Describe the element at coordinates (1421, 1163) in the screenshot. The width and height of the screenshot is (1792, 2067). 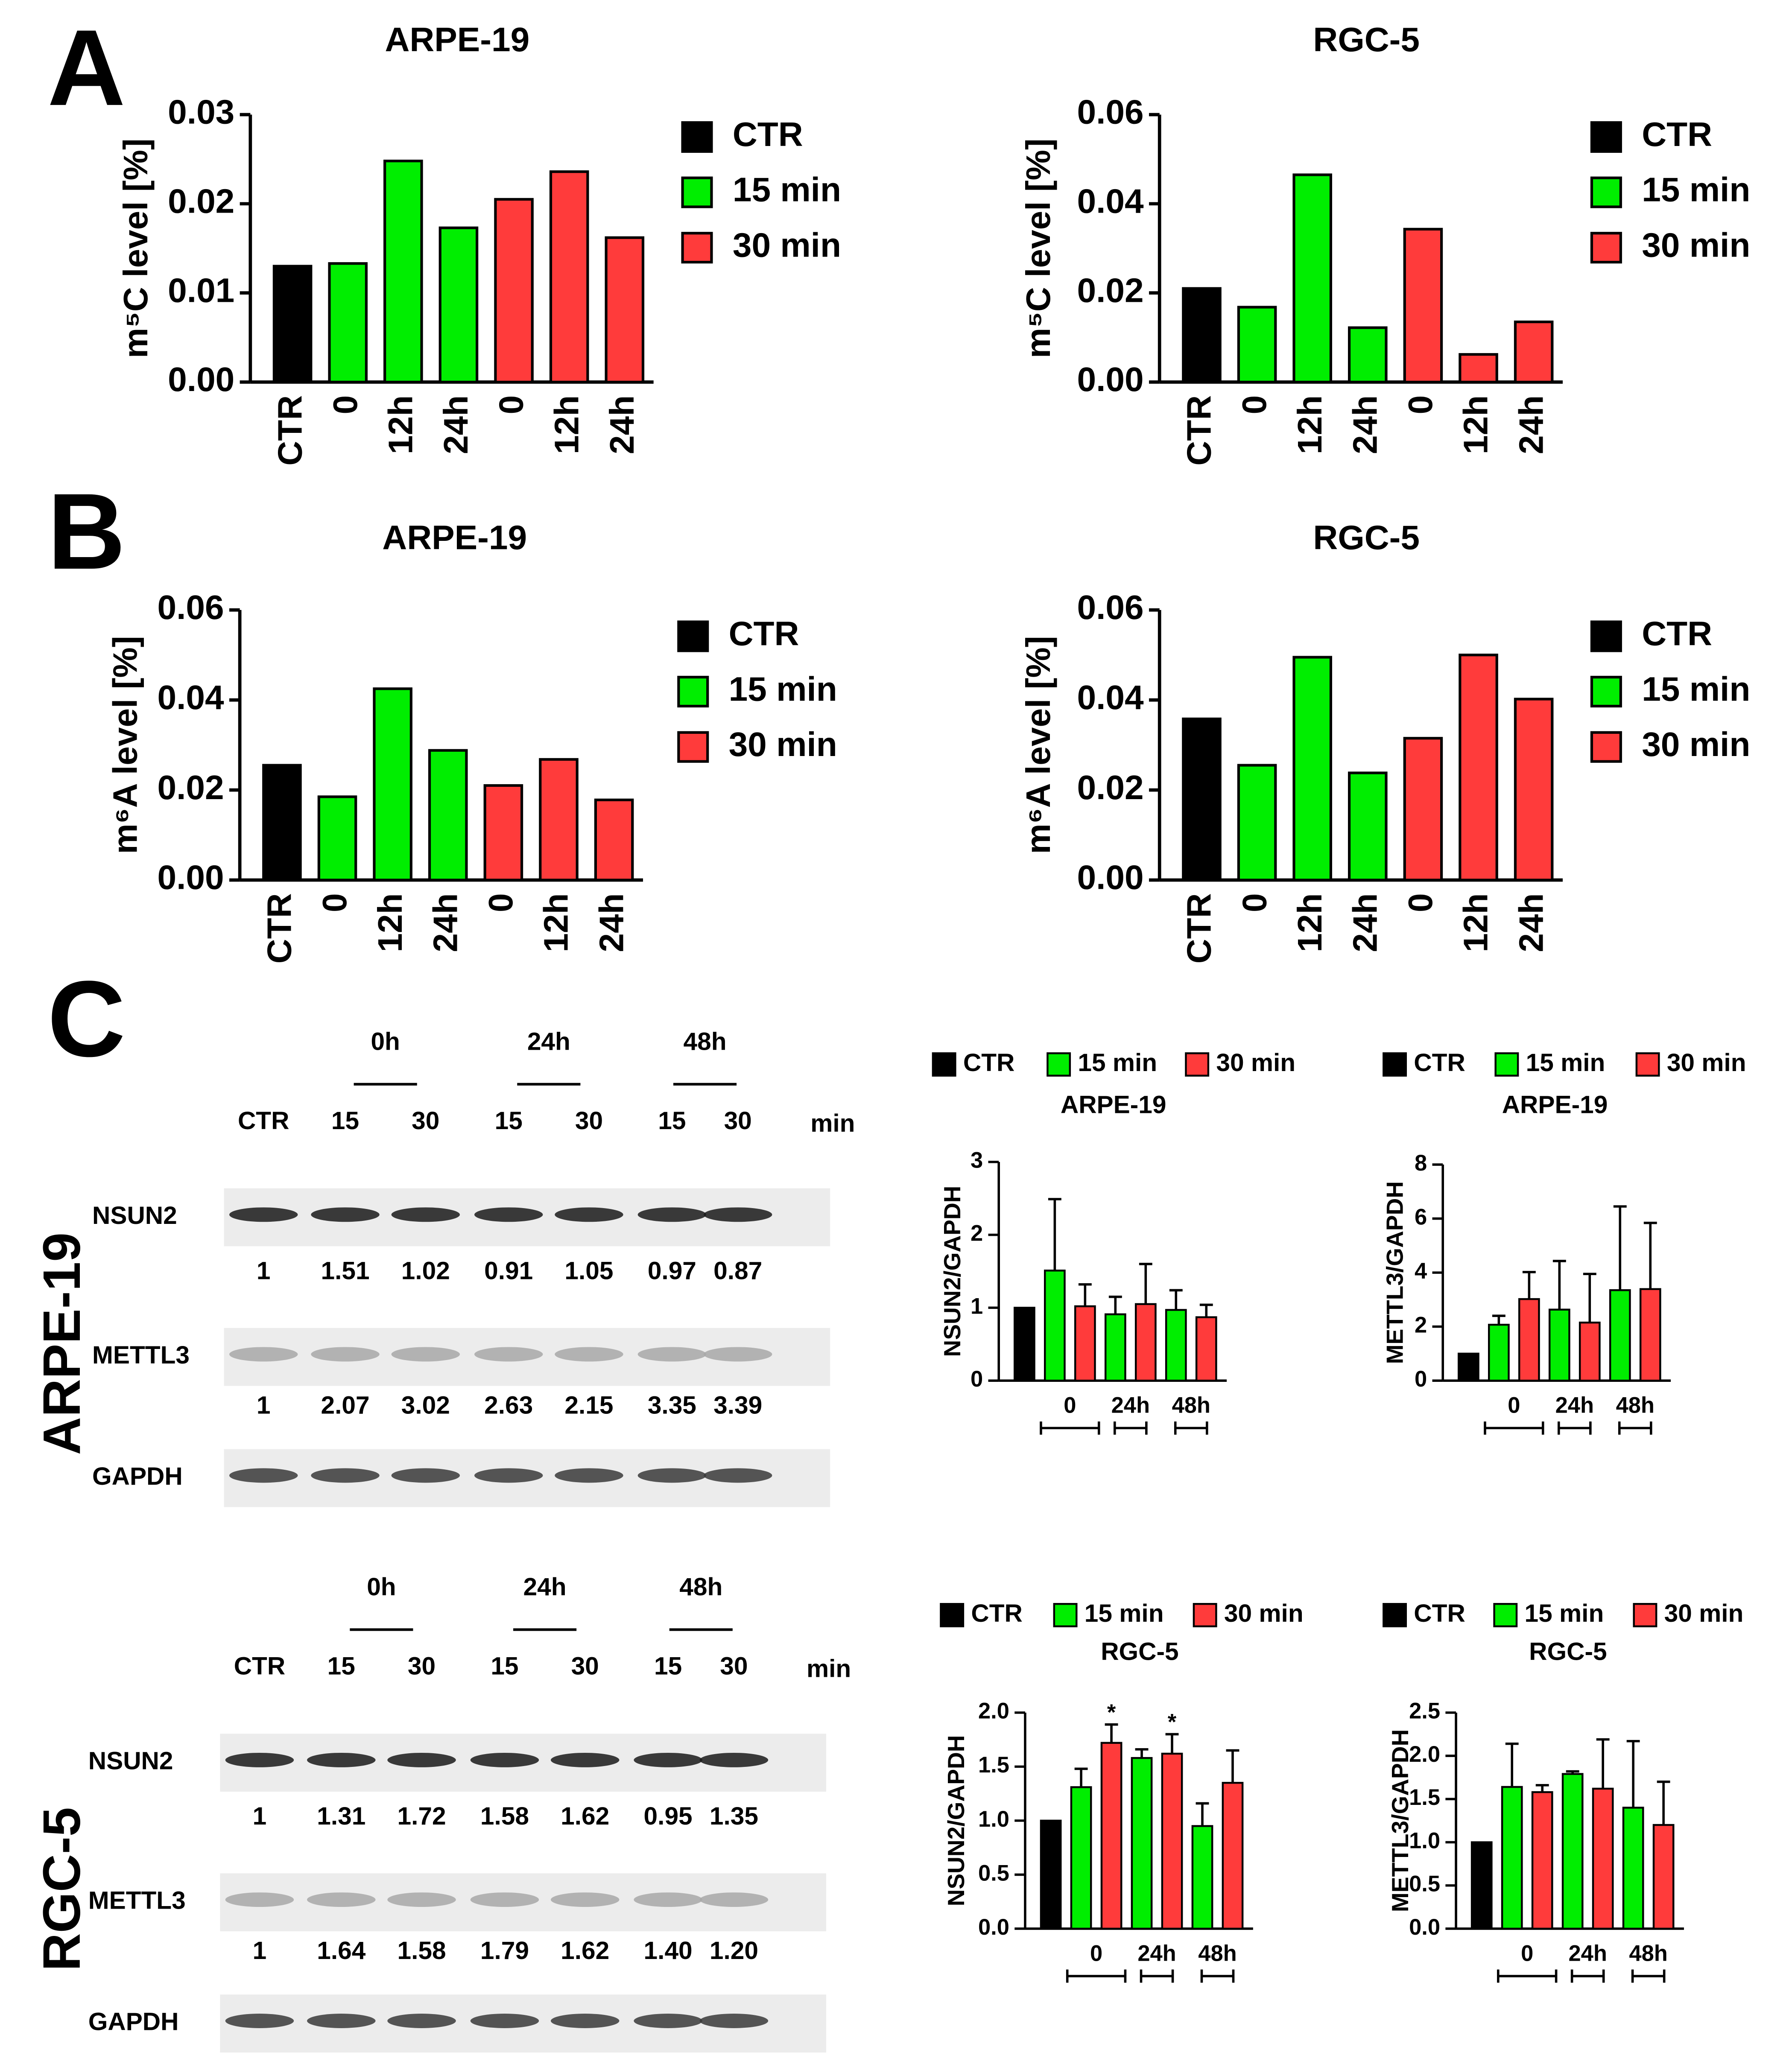
I see `y-tick-label: 8` at that location.